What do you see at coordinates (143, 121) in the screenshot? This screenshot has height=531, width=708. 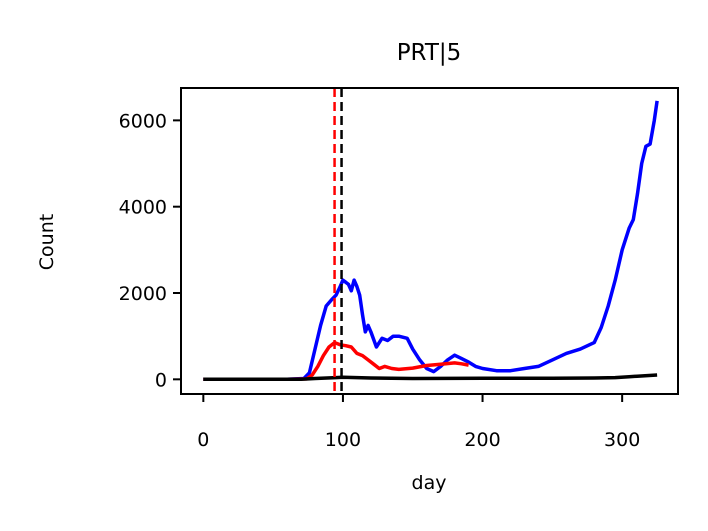 I see `y-tick-label: 6000` at bounding box center [143, 121].